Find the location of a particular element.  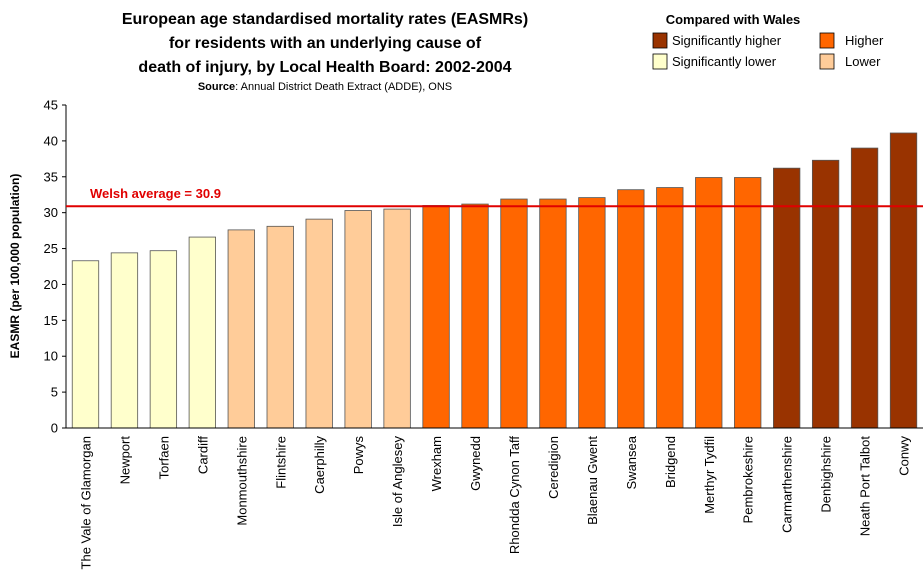

y-tick-label: 5 is located at coordinates (54, 392).